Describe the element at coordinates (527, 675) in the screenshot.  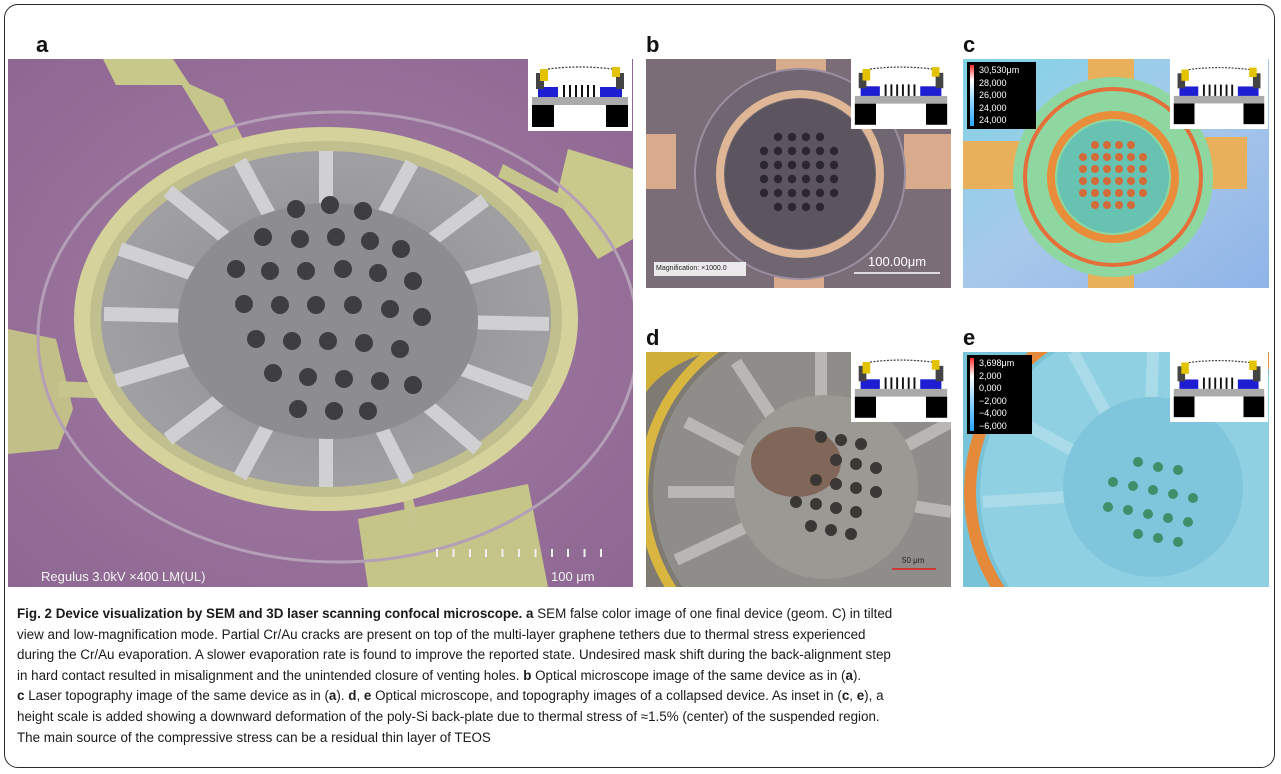
I see `caption-ref: b` at that location.